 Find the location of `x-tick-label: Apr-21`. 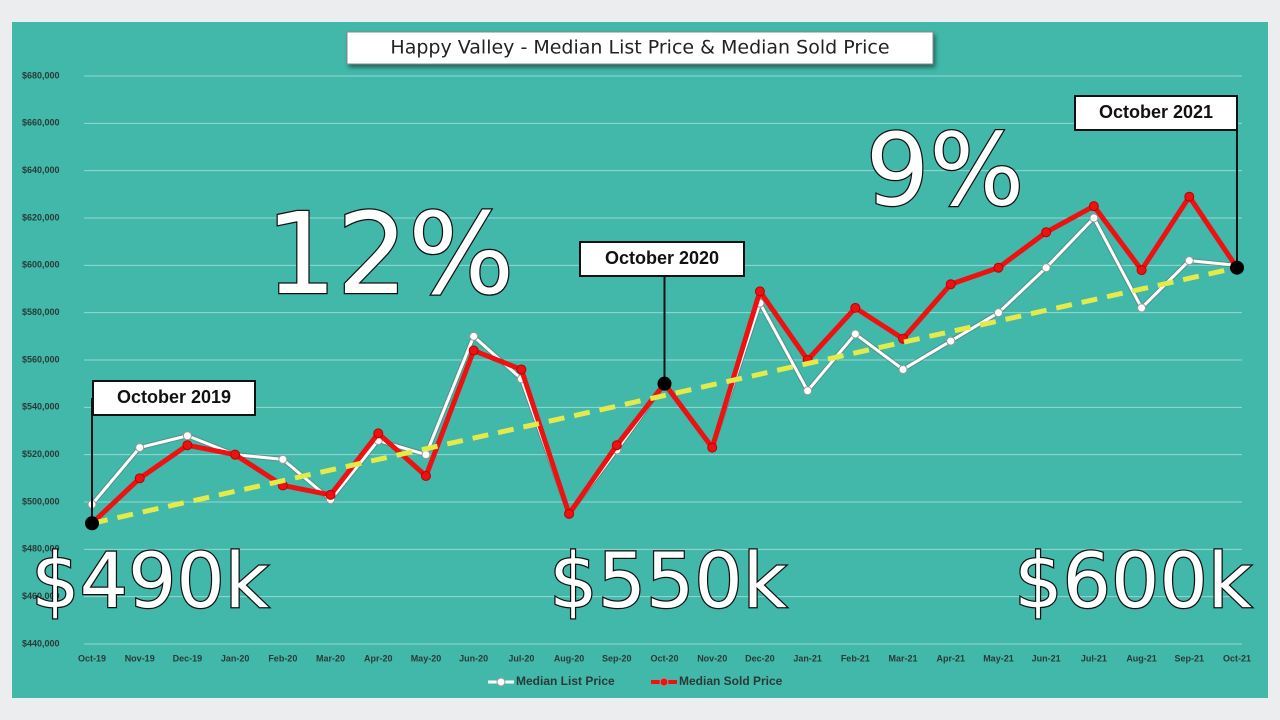

x-tick-label: Apr-21 is located at coordinates (950, 658).